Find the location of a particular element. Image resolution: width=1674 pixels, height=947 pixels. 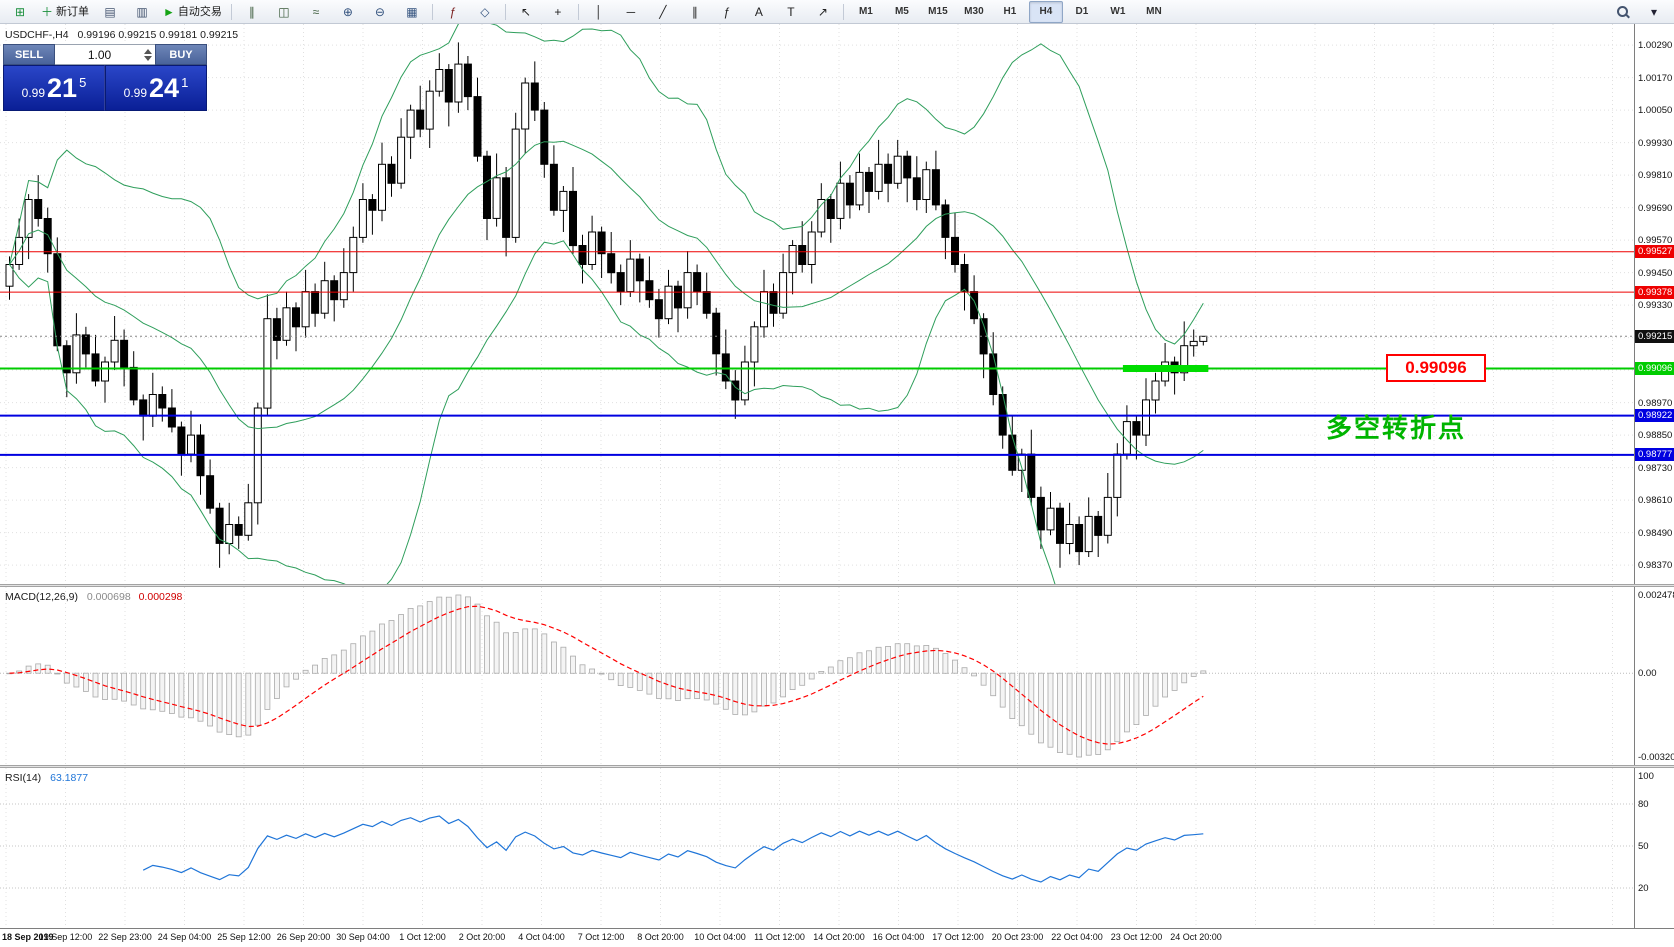

charts-window-icon: ▤ is located at coordinates (110, 11).